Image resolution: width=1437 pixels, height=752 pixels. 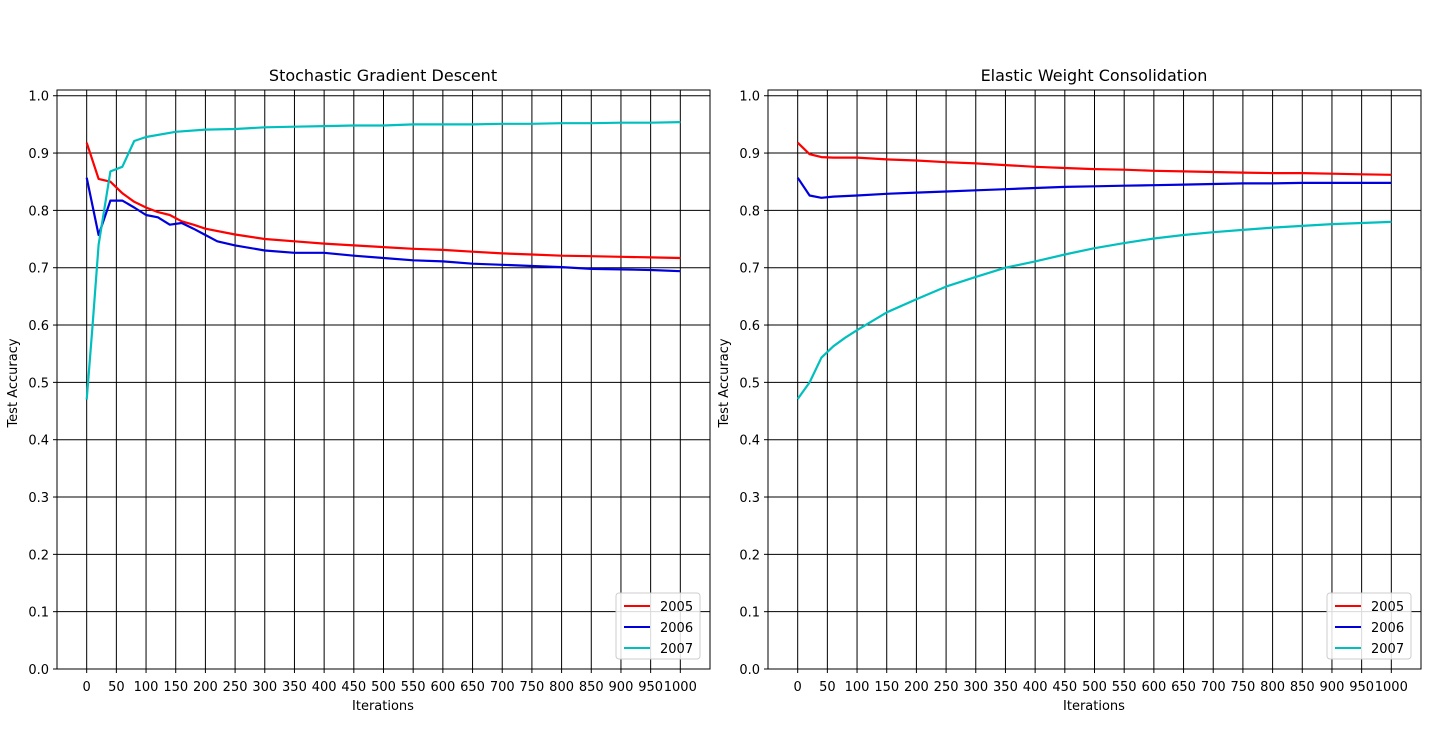 I want to click on chart-title: Stochastic Gradient Descent, so click(x=383, y=75).